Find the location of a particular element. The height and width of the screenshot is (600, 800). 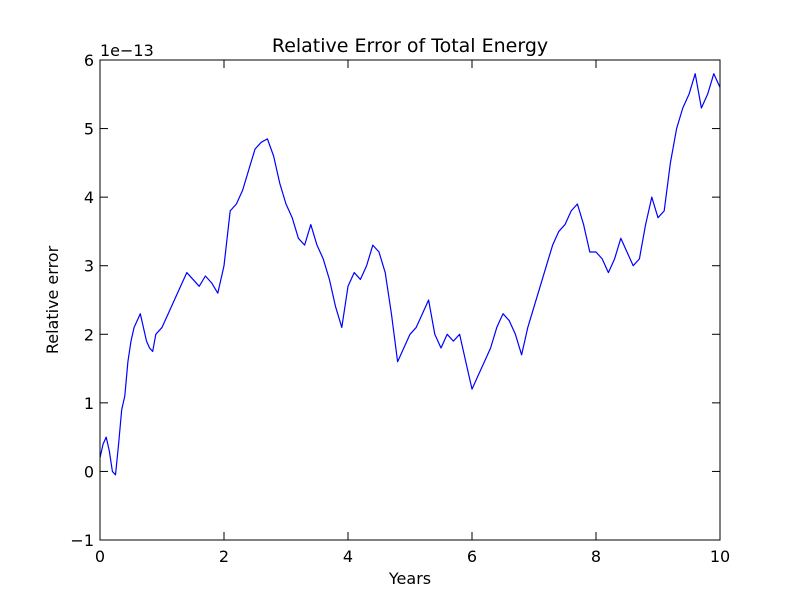

x-axis-label: Years is located at coordinates (409, 578).